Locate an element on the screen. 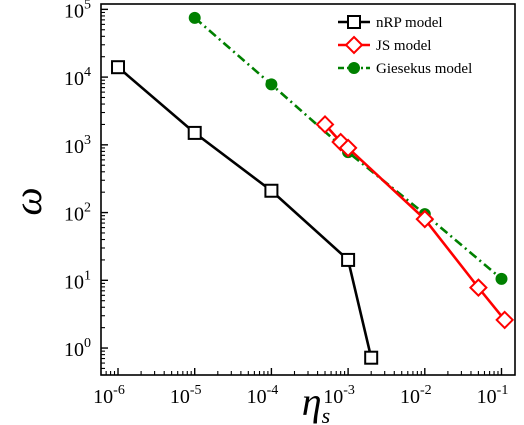 The width and height of the screenshot is (524, 425). x-tick-exponent: -3 is located at coordinates (349, 390).